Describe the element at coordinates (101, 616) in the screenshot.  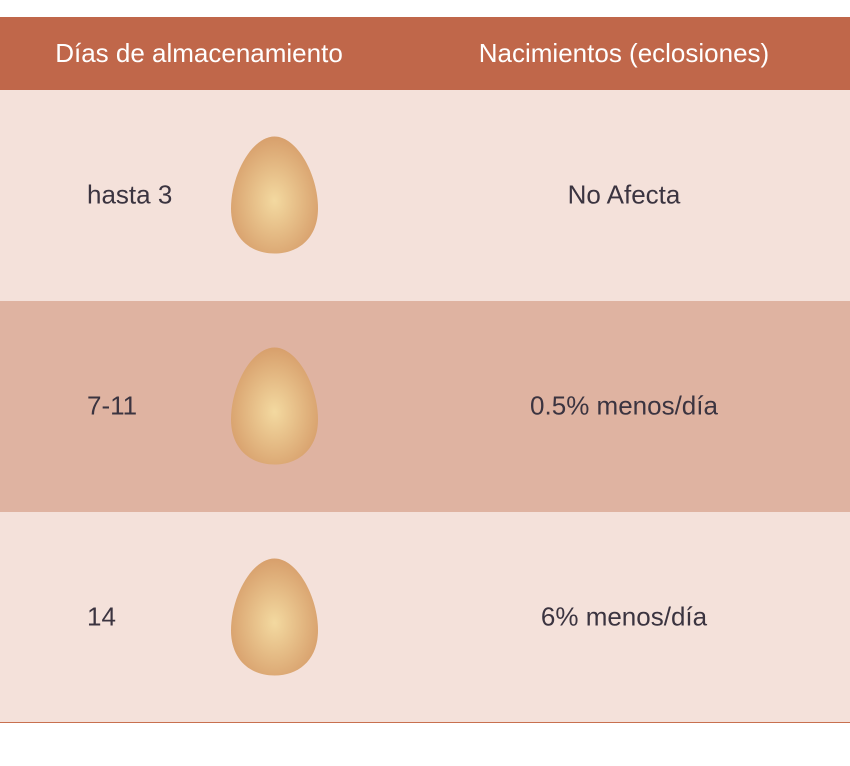
I see `days-cell: 14` at that location.